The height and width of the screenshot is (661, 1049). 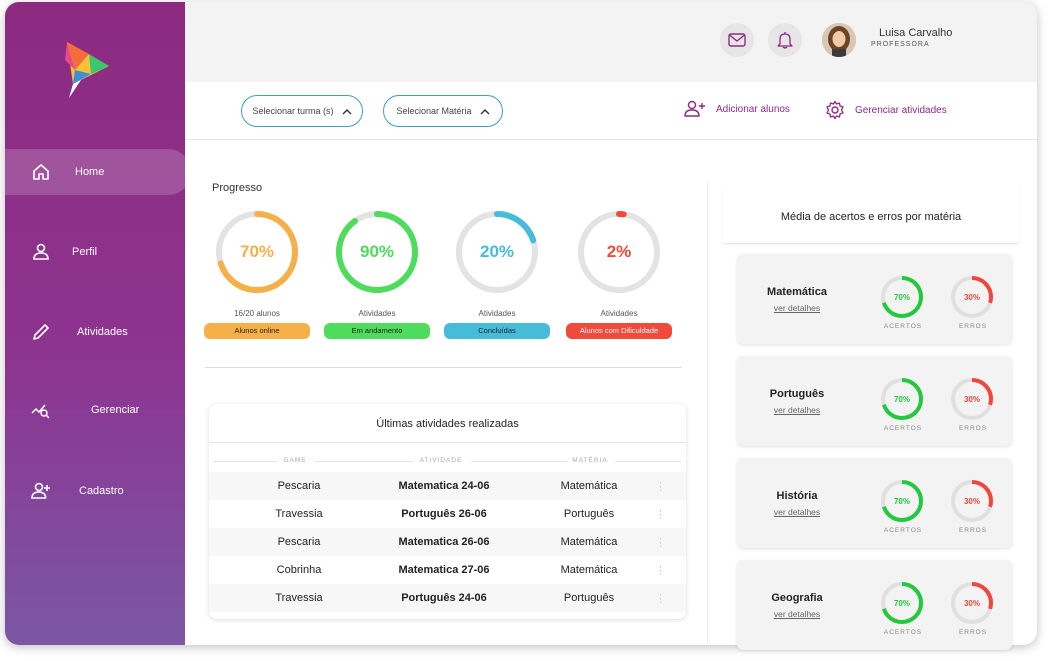 I want to click on cell-activity: Matematica 26-06, so click(x=444, y=542).